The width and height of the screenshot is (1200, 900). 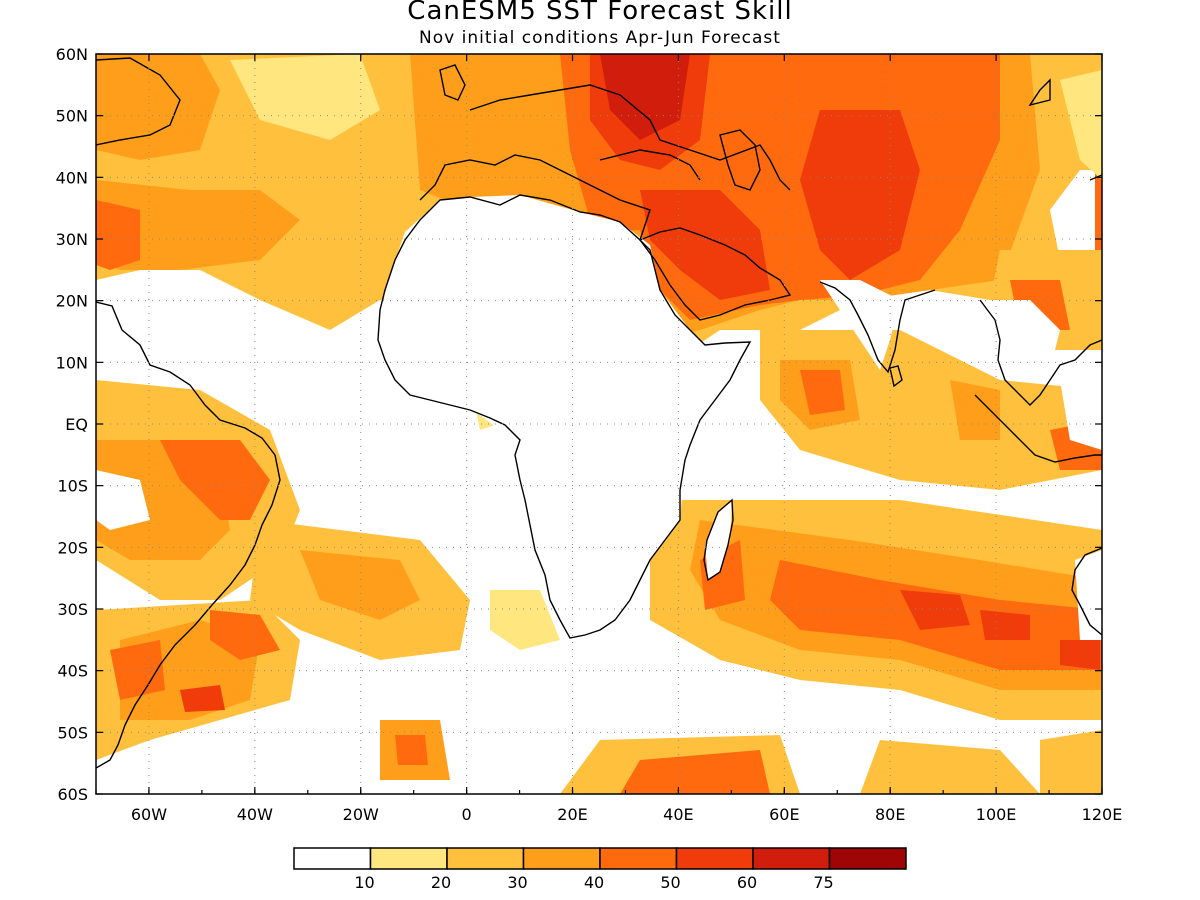 What do you see at coordinates (72, 177) in the screenshot?
I see `lat-label: 40N` at bounding box center [72, 177].